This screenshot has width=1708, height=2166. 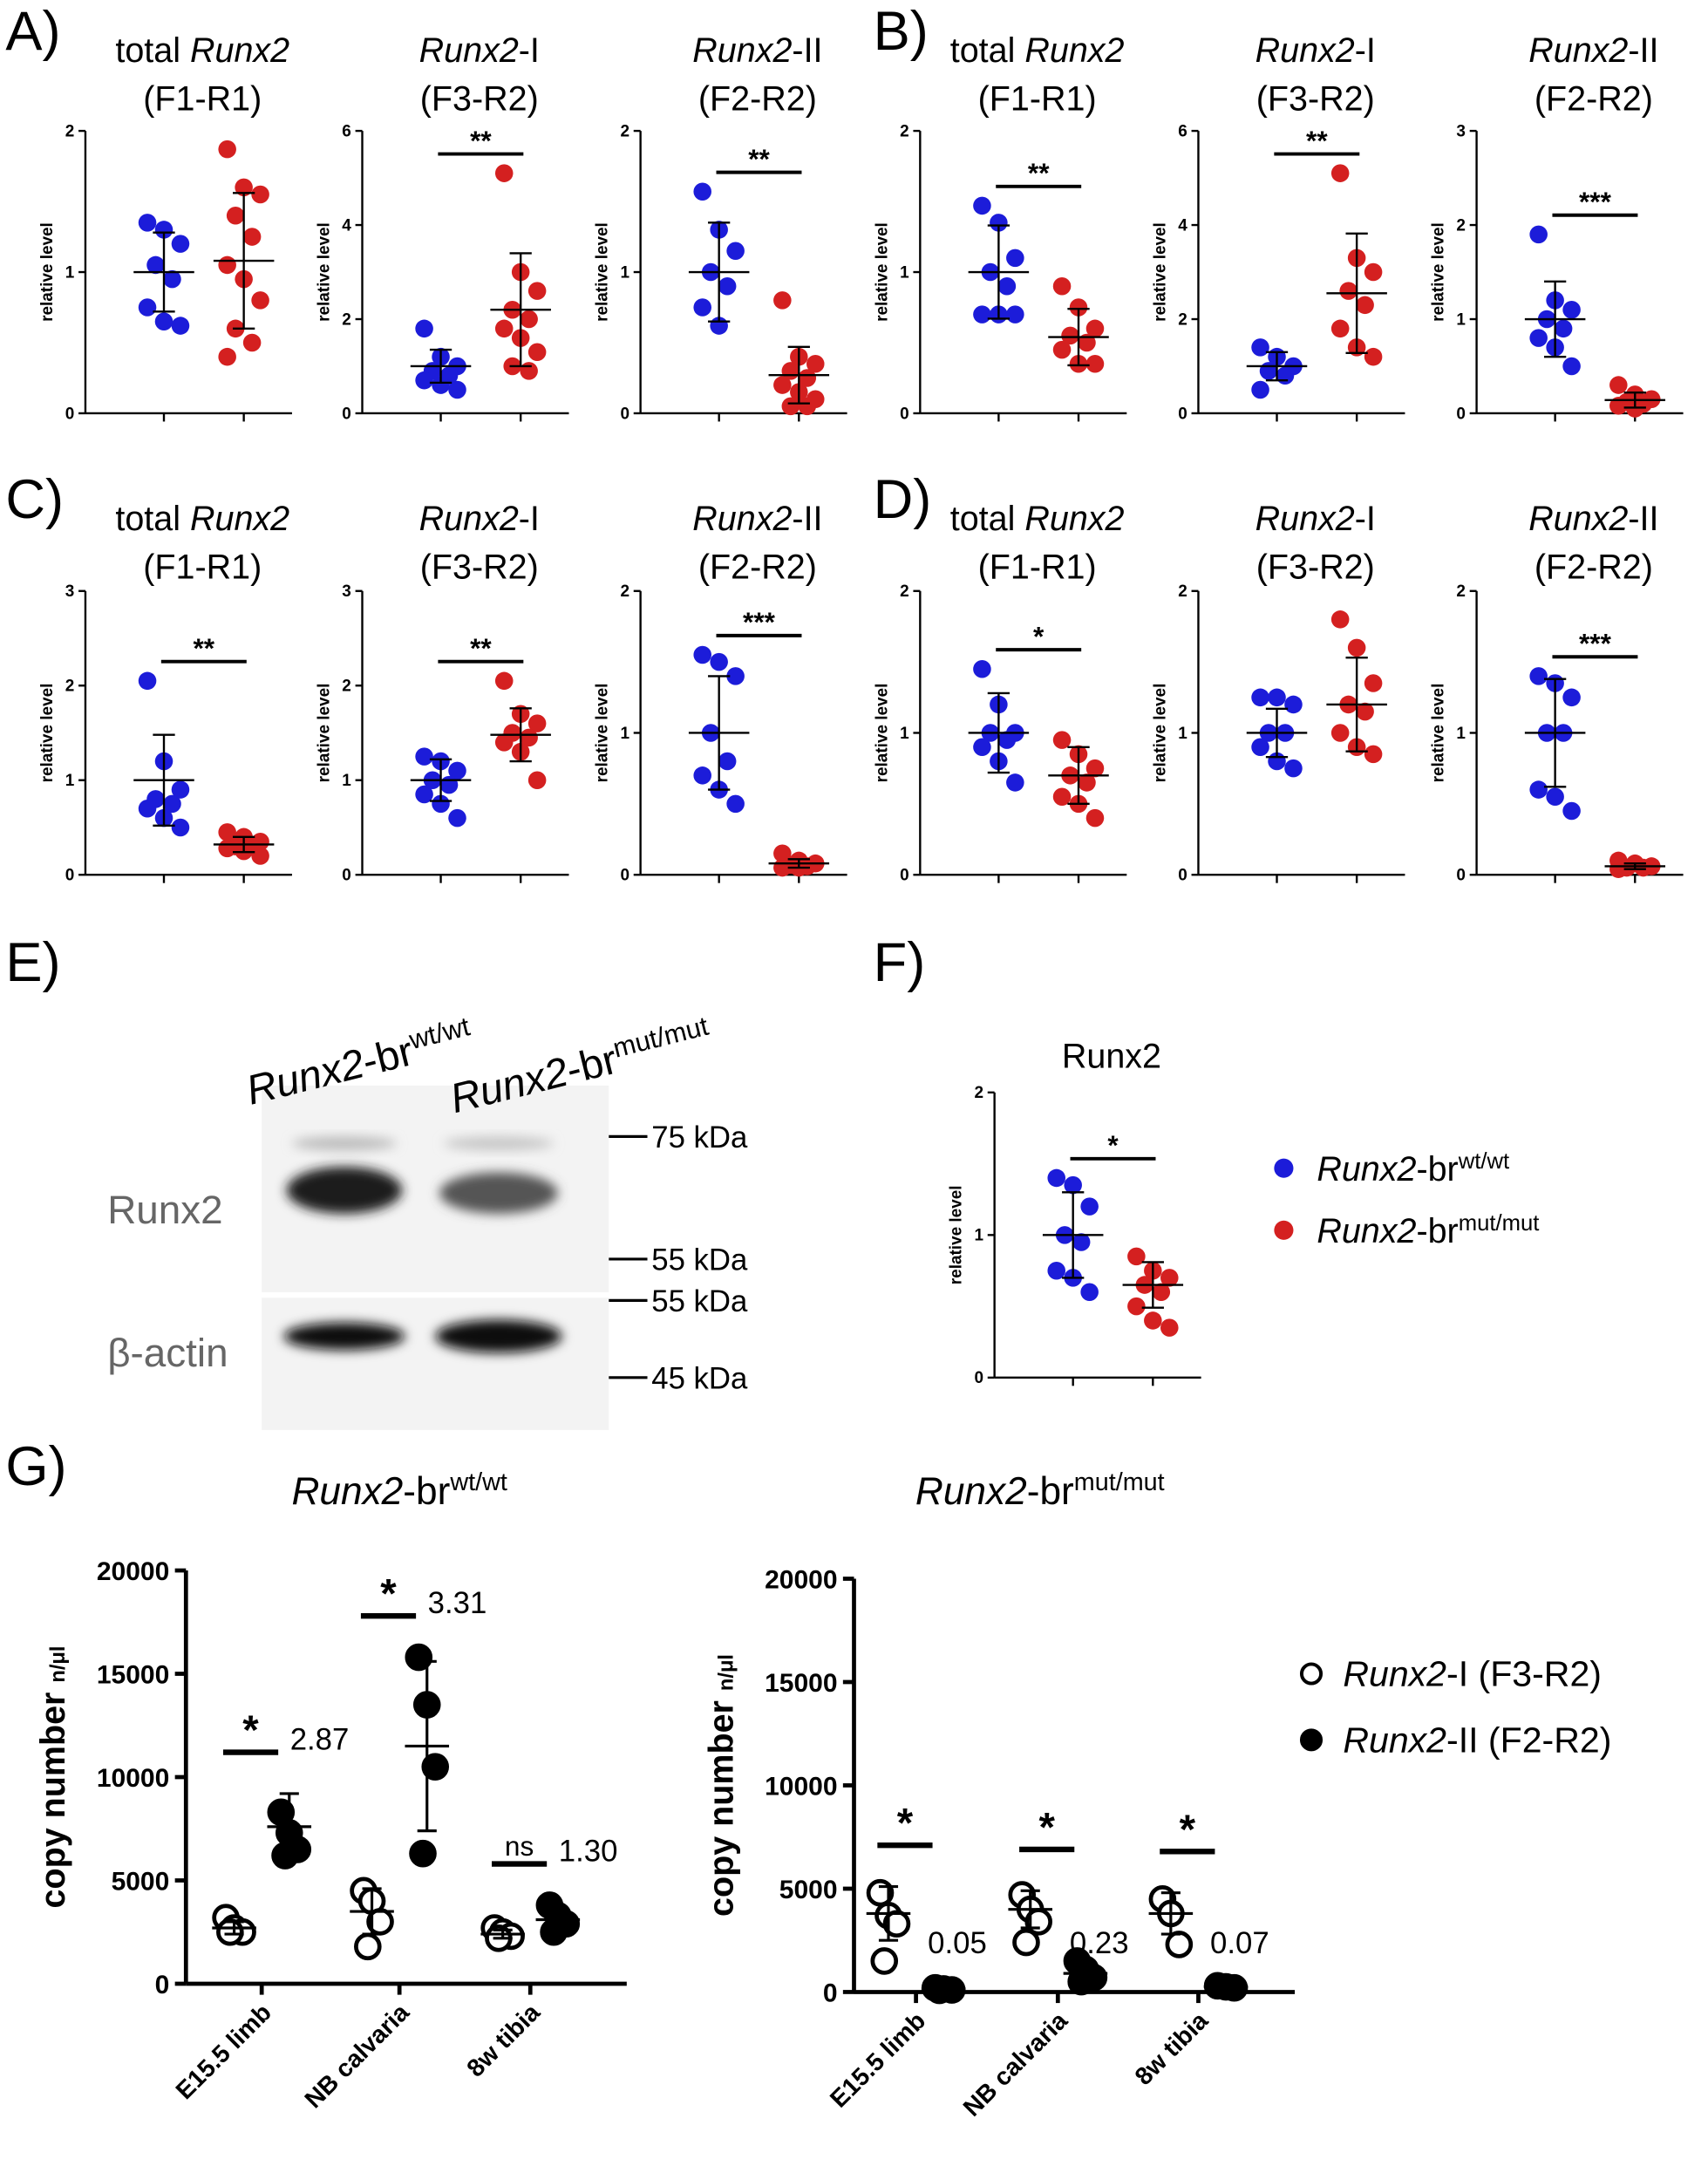 I want to click on text-segment: (F1-R1), so click(x=202, y=567).